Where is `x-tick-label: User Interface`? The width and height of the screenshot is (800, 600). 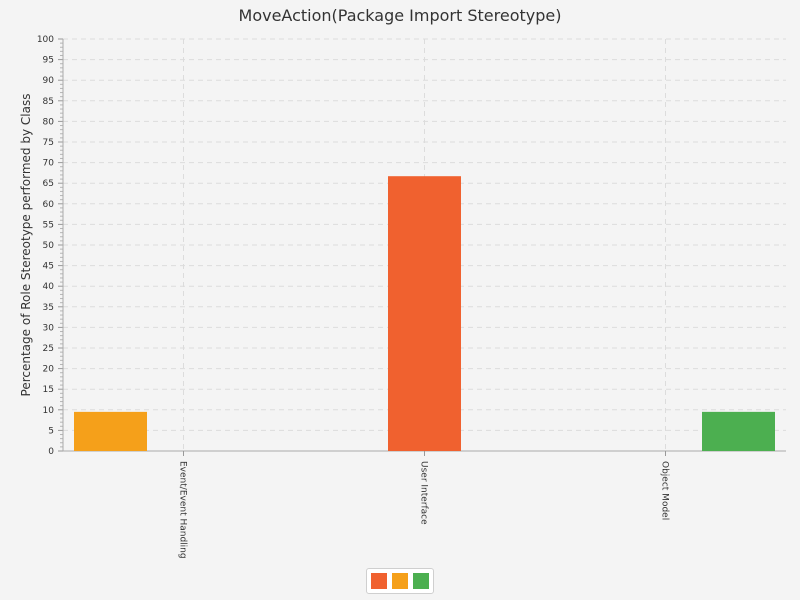 x-tick-label: User Interface is located at coordinates (424, 493).